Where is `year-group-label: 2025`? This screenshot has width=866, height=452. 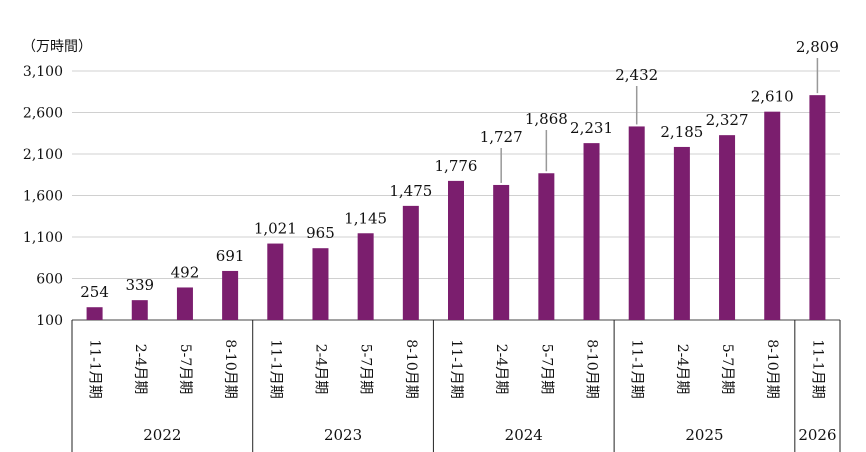 year-group-label: 2025 is located at coordinates (704, 435).